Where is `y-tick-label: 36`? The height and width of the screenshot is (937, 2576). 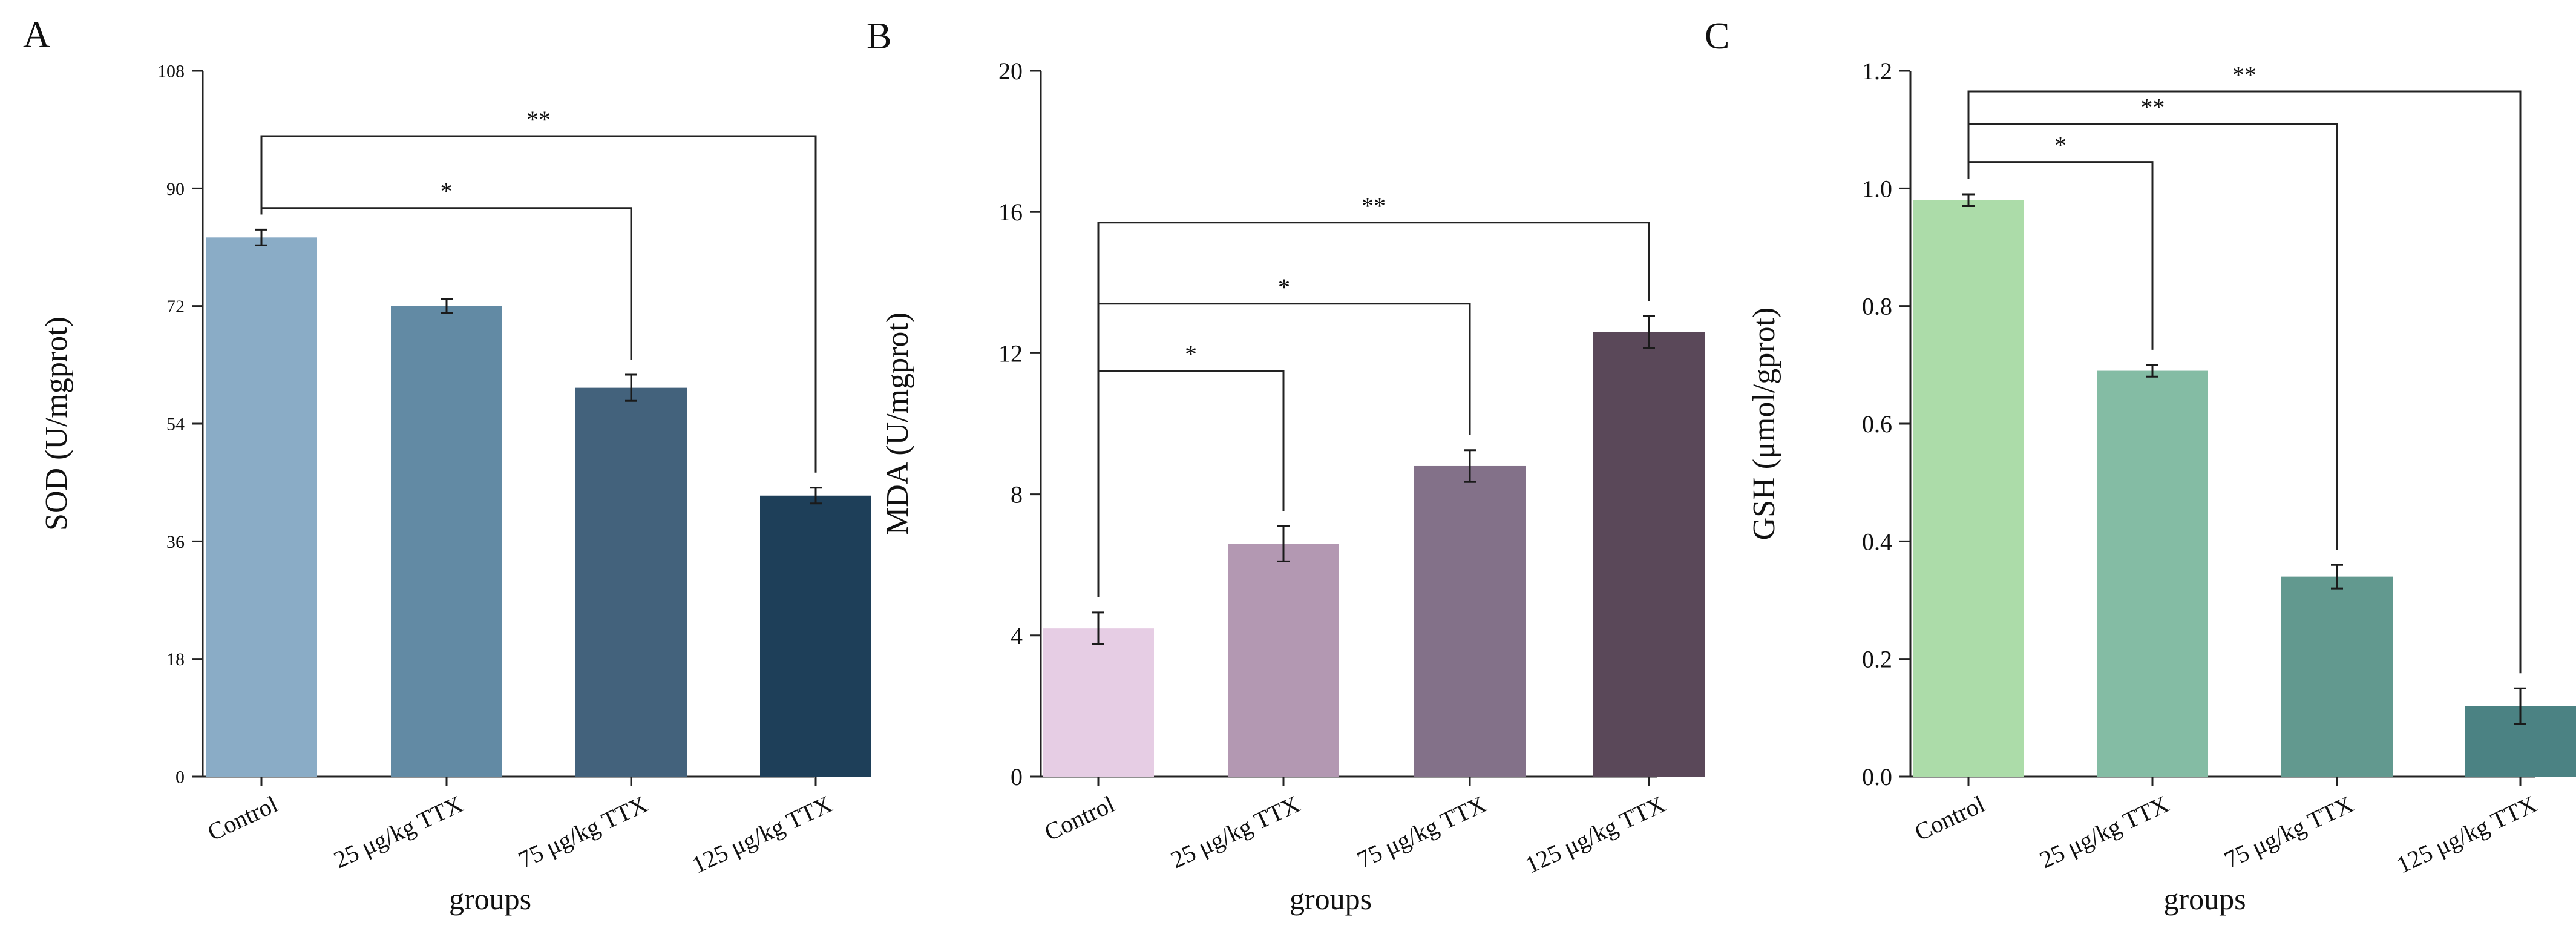 y-tick-label: 36 is located at coordinates (175, 542).